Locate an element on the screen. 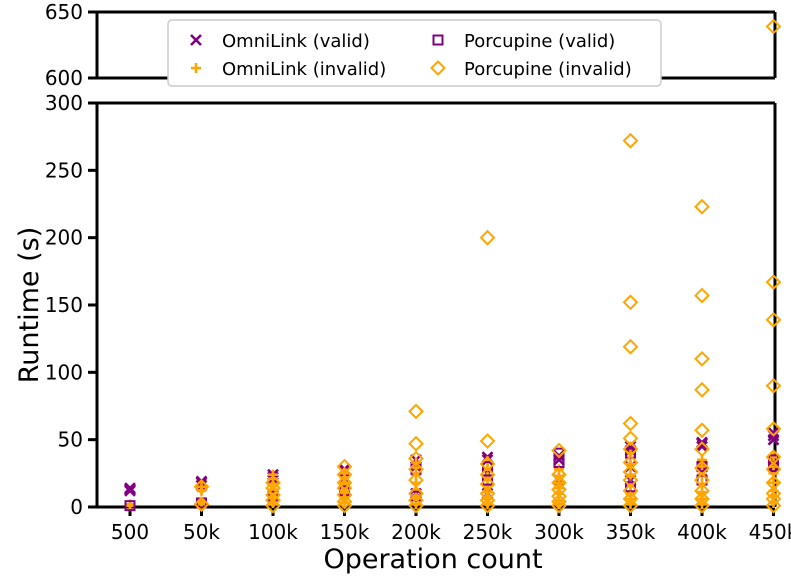 The width and height of the screenshot is (791, 580). axis-break-gap-right is located at coordinates (780, 90).